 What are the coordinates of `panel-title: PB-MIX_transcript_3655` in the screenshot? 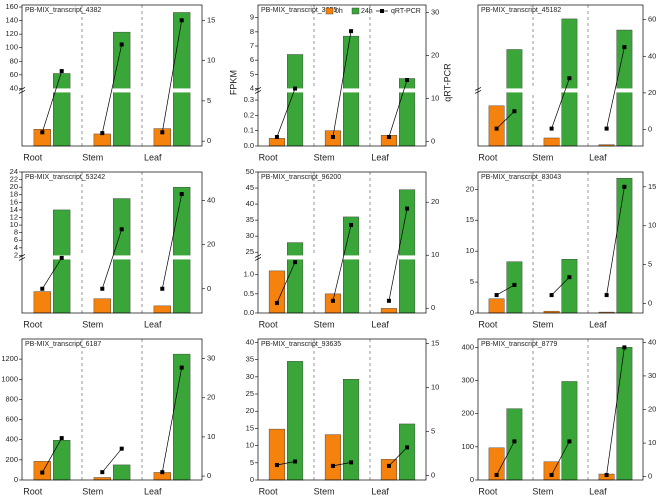 It's located at (299, 10).